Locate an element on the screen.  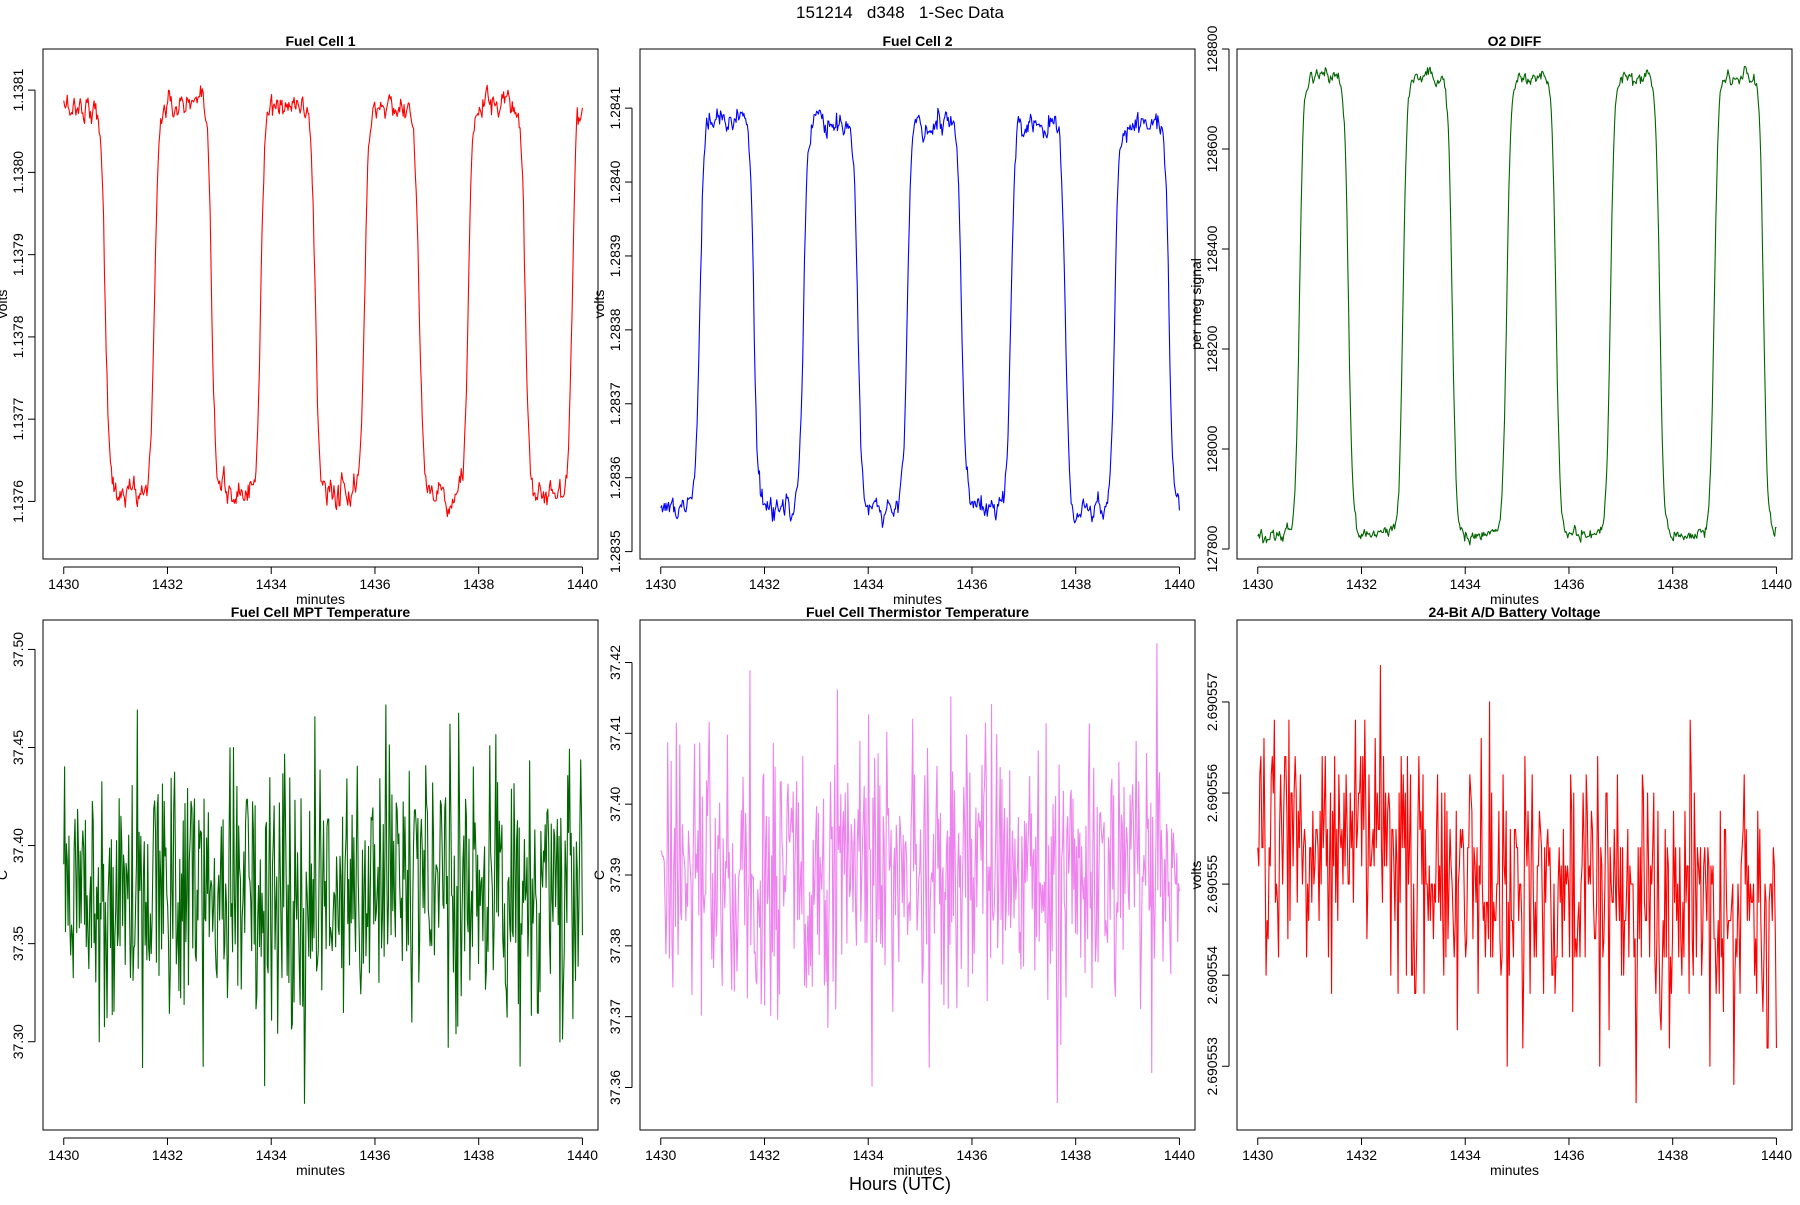
y-tick-label: 2.690555 is located at coordinates (1212, 884).